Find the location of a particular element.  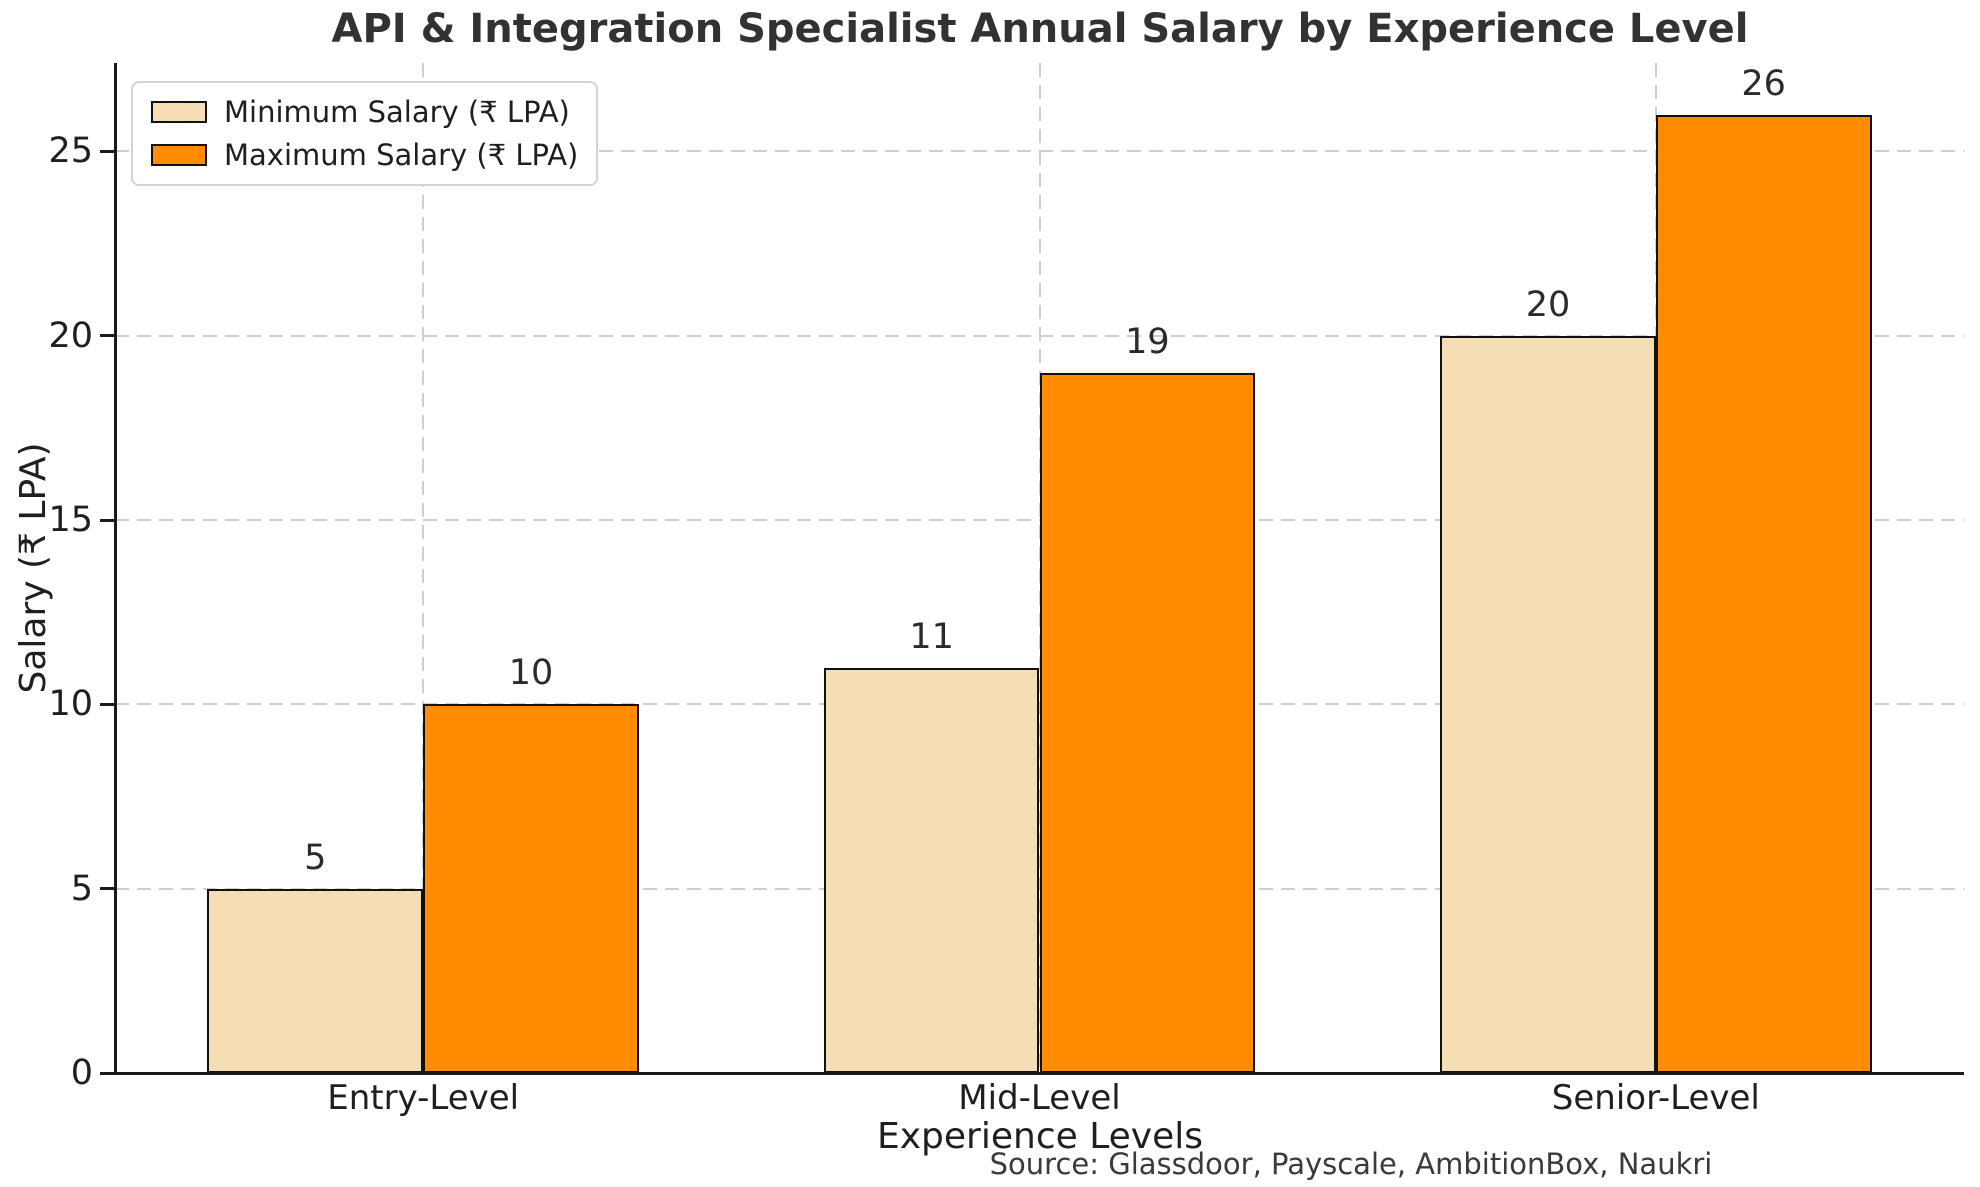

x-axis-spine is located at coordinates (1039, 1073).